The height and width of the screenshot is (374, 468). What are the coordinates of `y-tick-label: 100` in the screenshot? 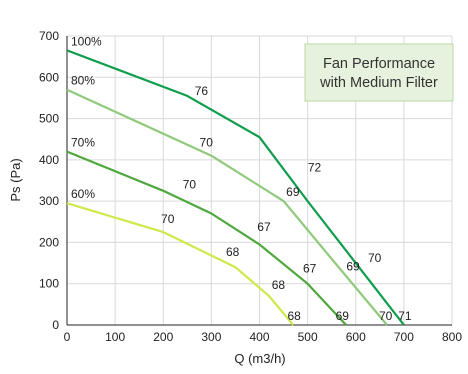 It's located at (49, 284).